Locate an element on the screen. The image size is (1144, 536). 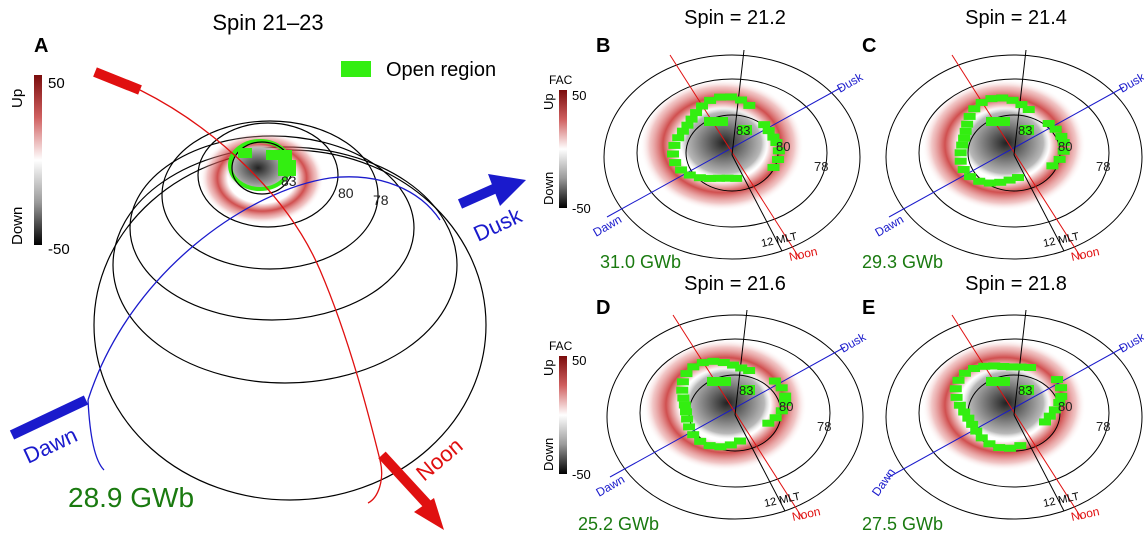
panel-flux: 31.0 GWb is located at coordinates (640, 262).